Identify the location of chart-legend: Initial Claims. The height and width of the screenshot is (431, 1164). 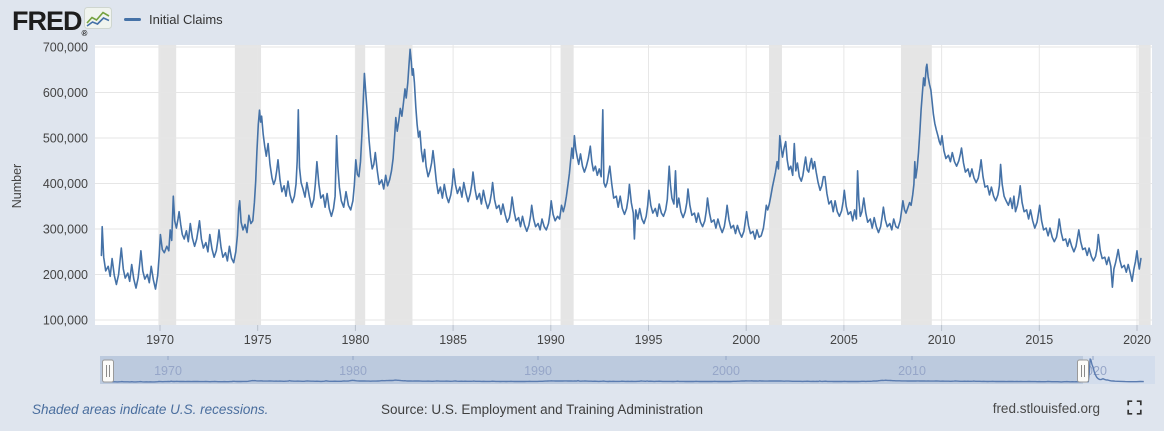
(173, 19).